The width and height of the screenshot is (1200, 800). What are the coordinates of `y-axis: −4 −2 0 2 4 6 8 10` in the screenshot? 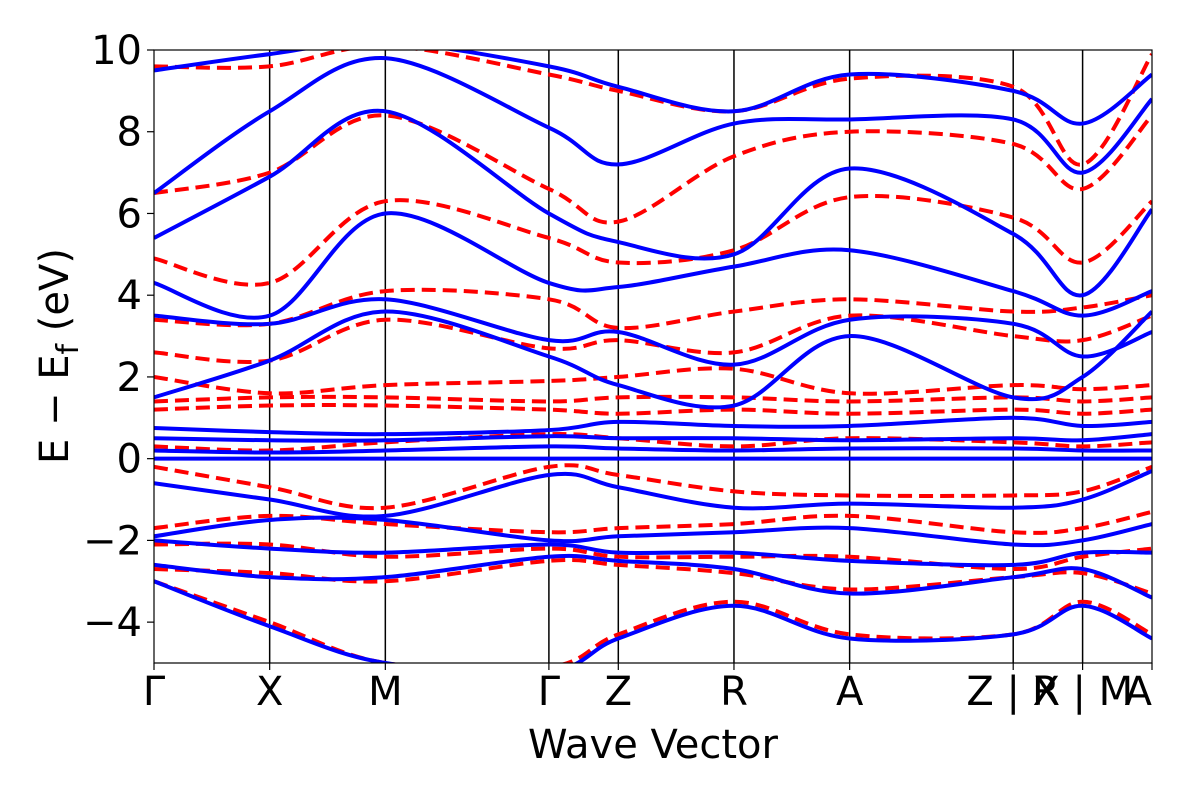 It's located at (118, 337).